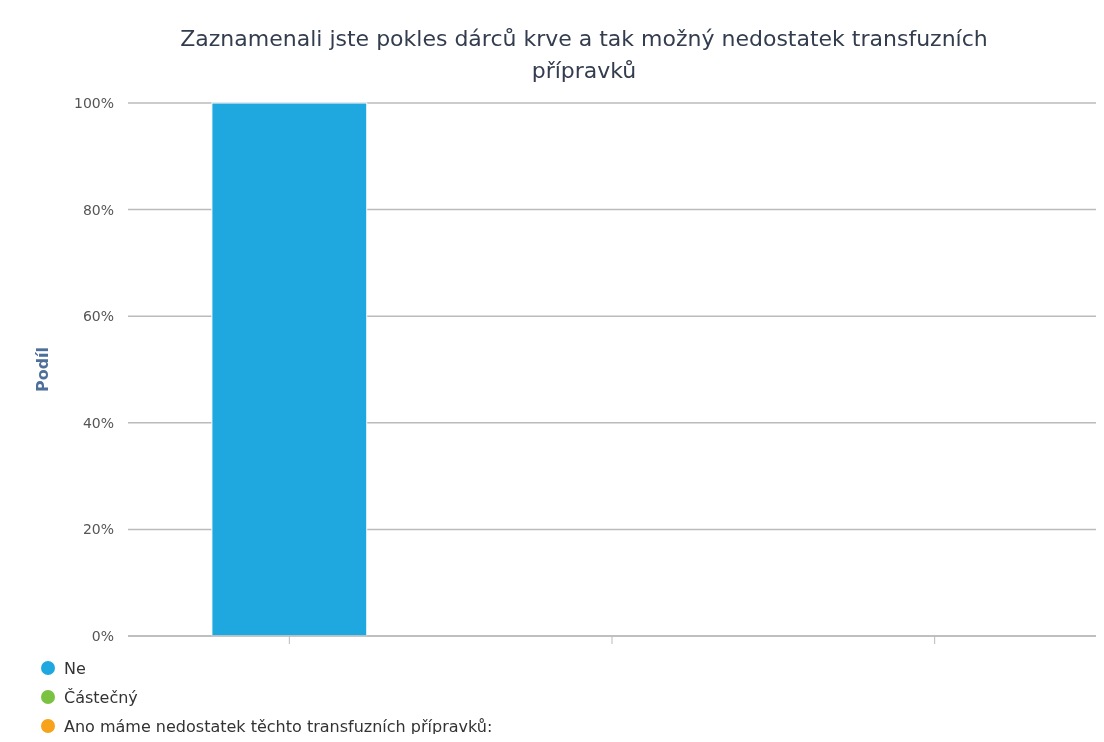 Image resolution: width=1104 pixels, height=742 pixels. What do you see at coordinates (42, 369) in the screenshot?
I see `y-axis-title: Podíl` at bounding box center [42, 369].